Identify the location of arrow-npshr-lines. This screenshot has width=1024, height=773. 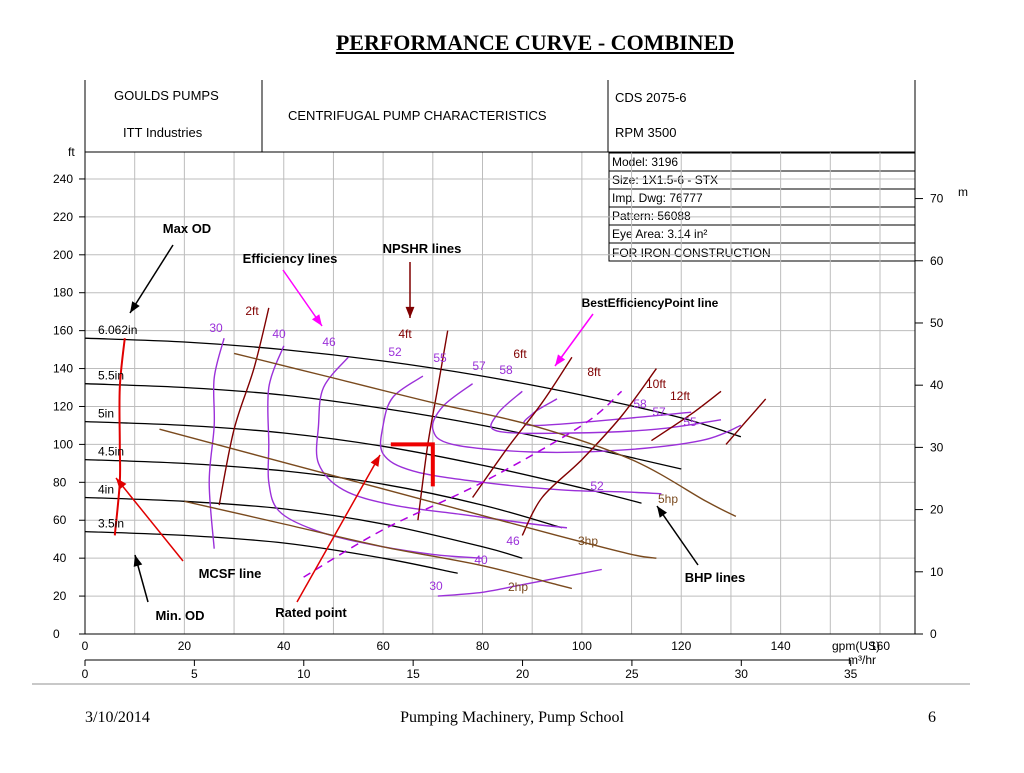
(410, 290).